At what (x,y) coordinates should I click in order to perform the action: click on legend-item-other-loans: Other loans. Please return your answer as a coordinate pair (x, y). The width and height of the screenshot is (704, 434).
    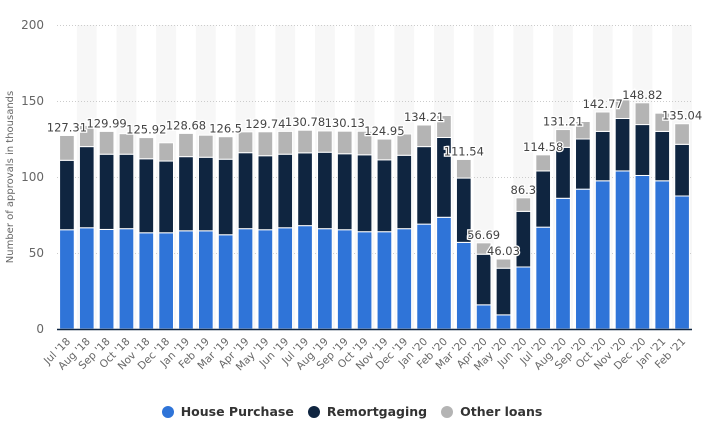
    Looking at the image, I should click on (491, 411).